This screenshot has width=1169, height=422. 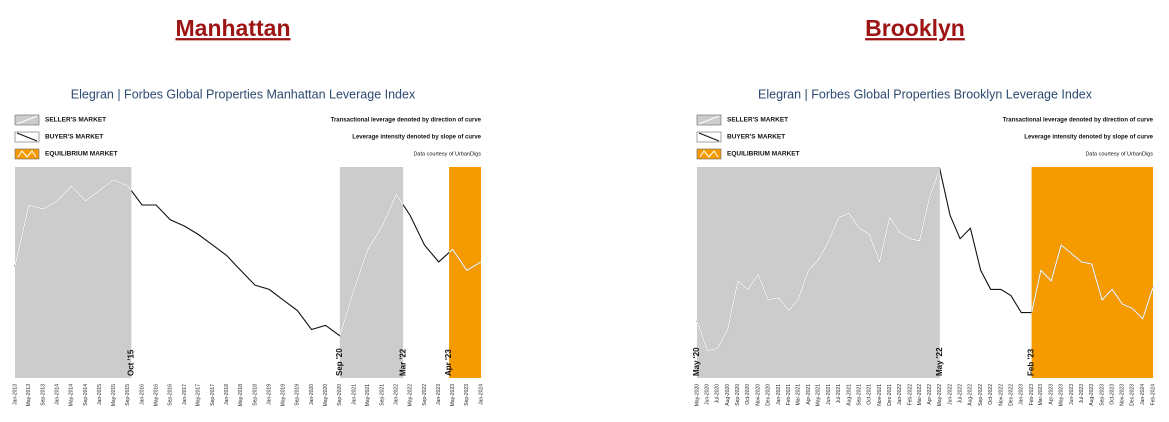 I want to click on x-tick-label: Aug-2021, so click(x=849, y=395).